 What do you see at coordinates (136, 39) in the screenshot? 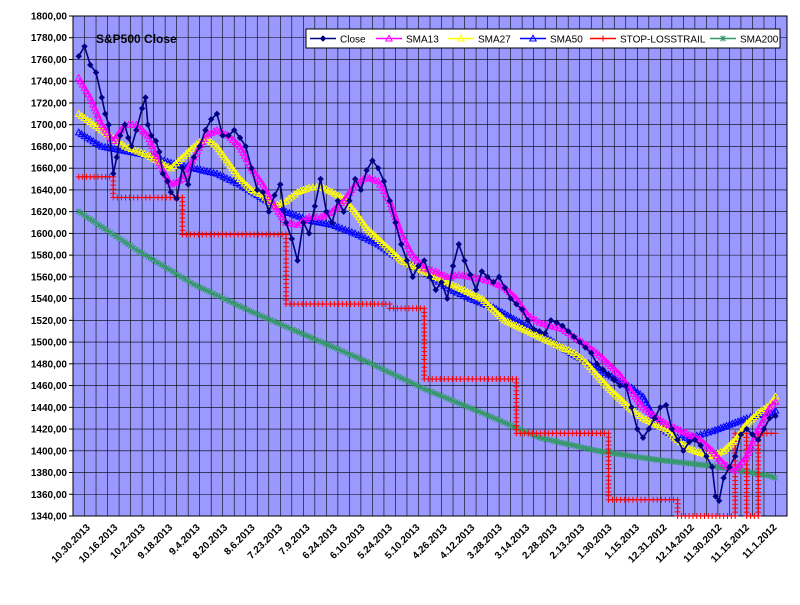
I see `chart-title: S&P500 Close` at bounding box center [136, 39].